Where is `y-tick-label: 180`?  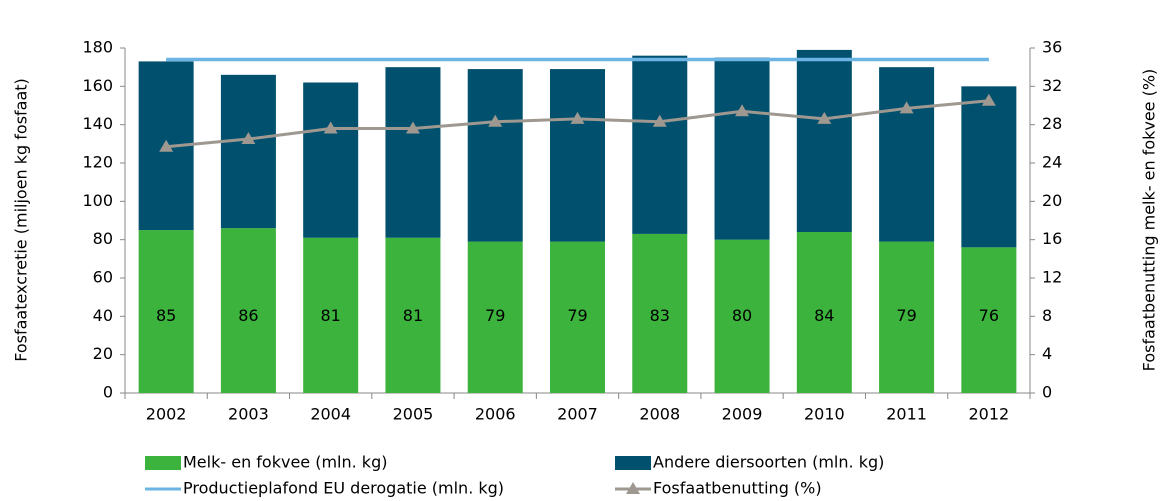
y-tick-label: 180 is located at coordinates (97, 47).